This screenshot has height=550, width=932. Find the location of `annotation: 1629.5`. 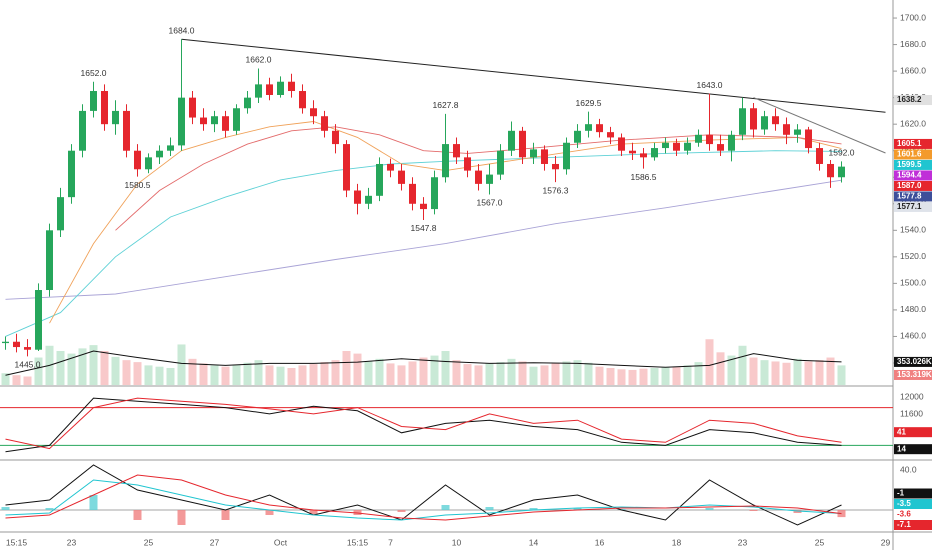

annotation: 1629.5 is located at coordinates (589, 103).